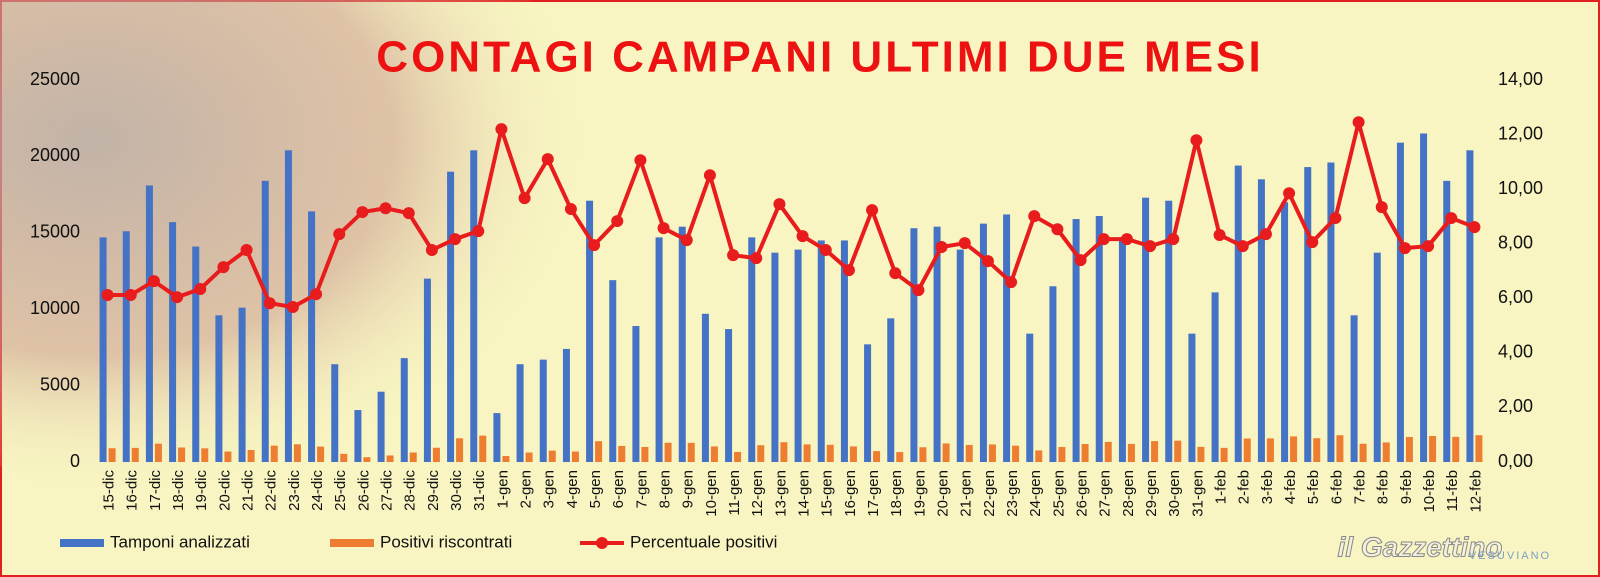 The image size is (1600, 577). I want to click on x-tick-label: 26-gen, so click(1082, 493).